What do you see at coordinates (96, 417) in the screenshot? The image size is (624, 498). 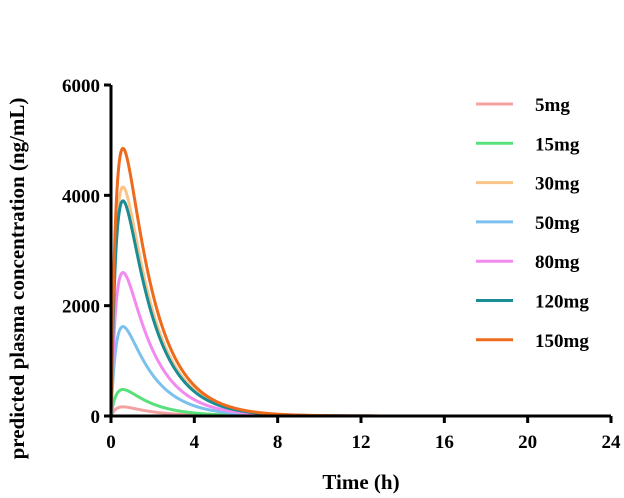 I see `y-tick-label: 0` at bounding box center [96, 417].